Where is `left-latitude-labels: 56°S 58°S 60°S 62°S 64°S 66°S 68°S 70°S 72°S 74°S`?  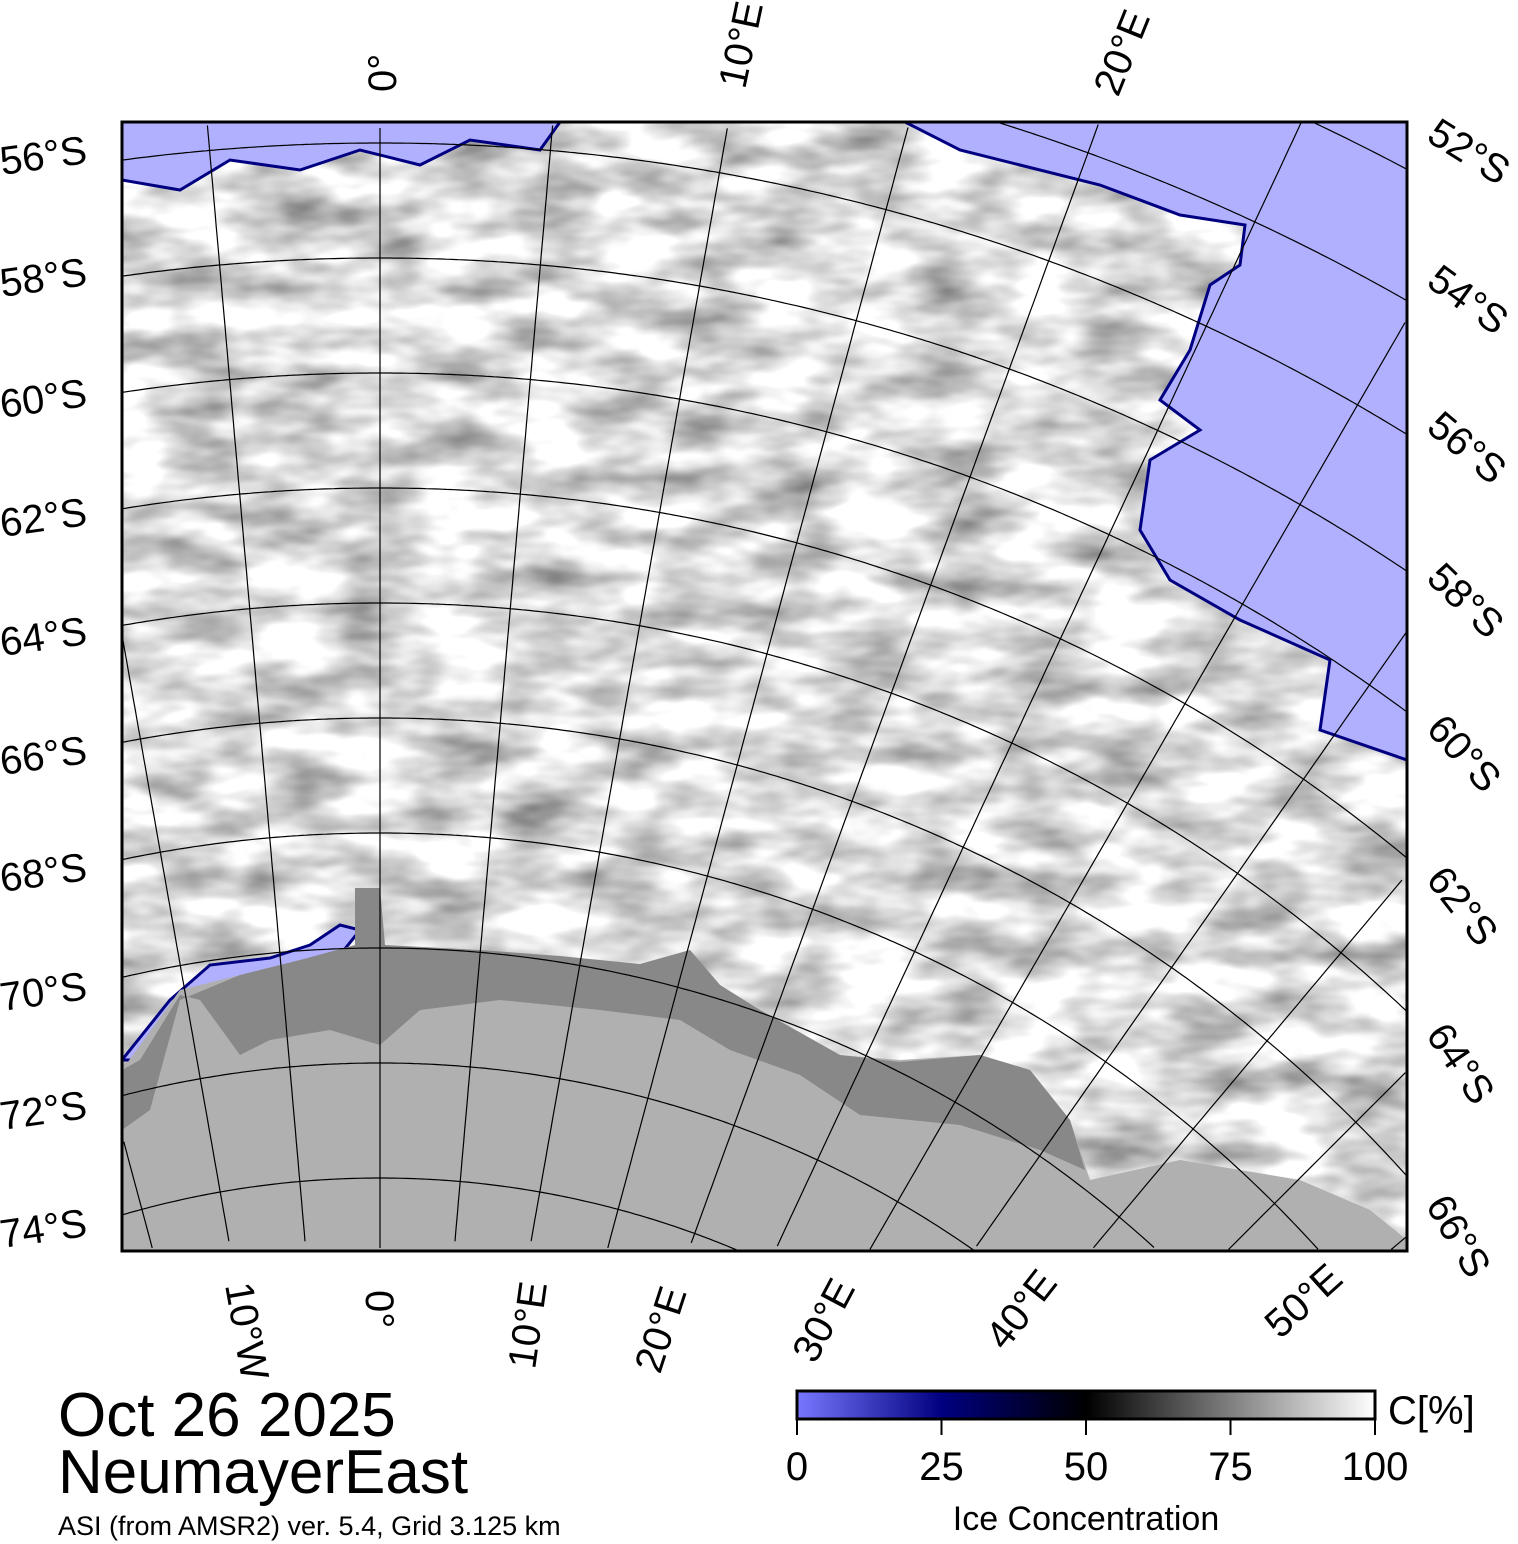 left-latitude-labels: 56°S 58°S 60°S 62°S 64°S 66°S 68°S 70°S 72°S 74°S is located at coordinates (45, 692).